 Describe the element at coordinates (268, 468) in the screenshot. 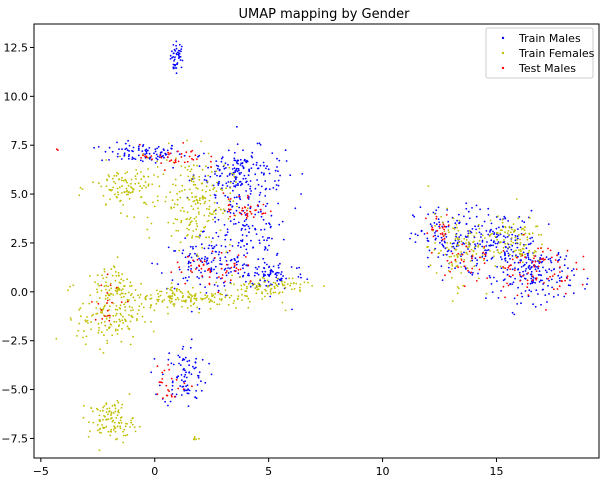

I see `x-axis: −5 0 5 10 15` at that location.